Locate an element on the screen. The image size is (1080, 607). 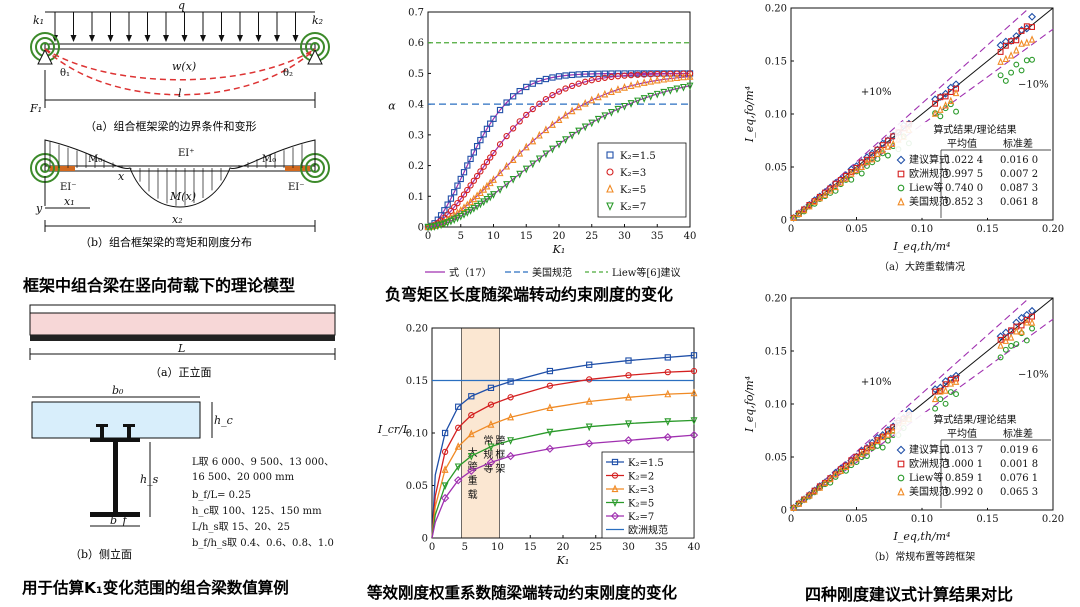
table-header-std: 标准差 is located at coordinates (1018, 143).